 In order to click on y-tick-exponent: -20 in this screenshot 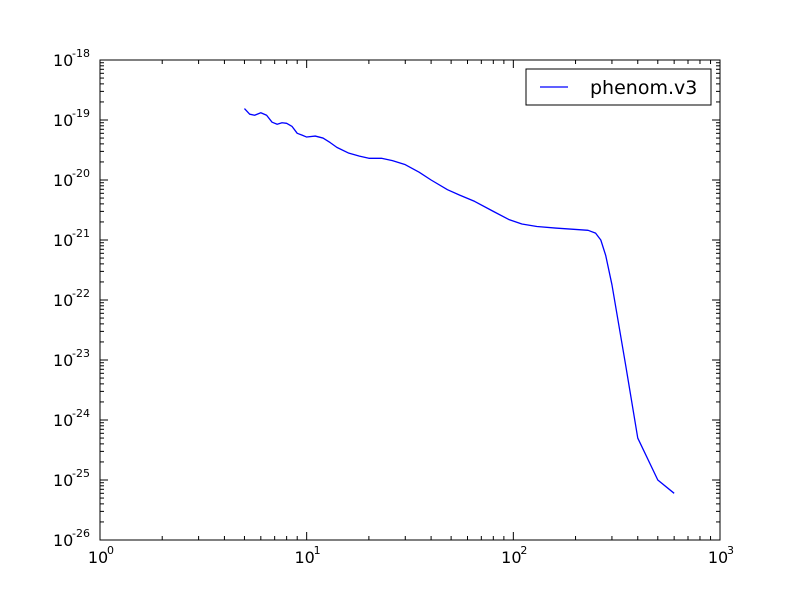, I will do `click(81, 173)`.